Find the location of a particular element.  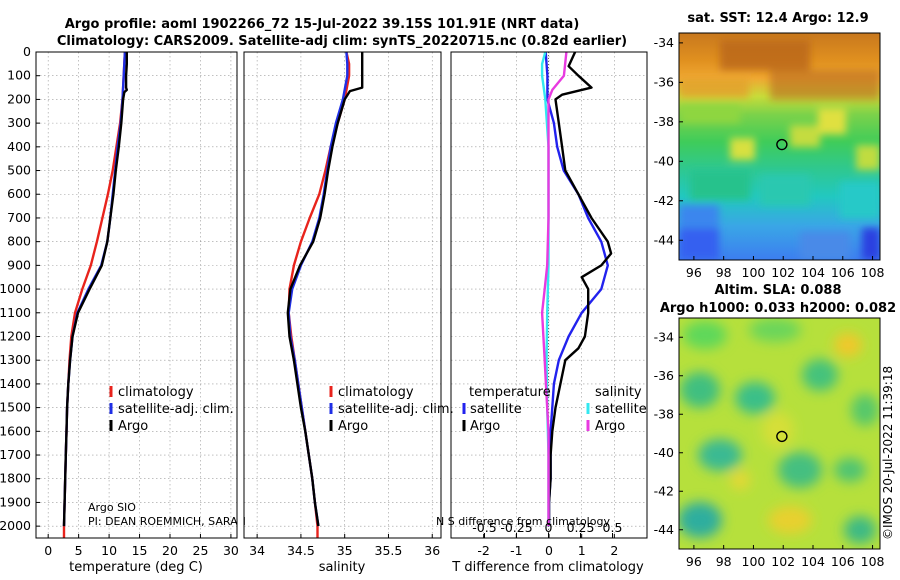

legend-label-temp-argo: Argo is located at coordinates (485, 426).